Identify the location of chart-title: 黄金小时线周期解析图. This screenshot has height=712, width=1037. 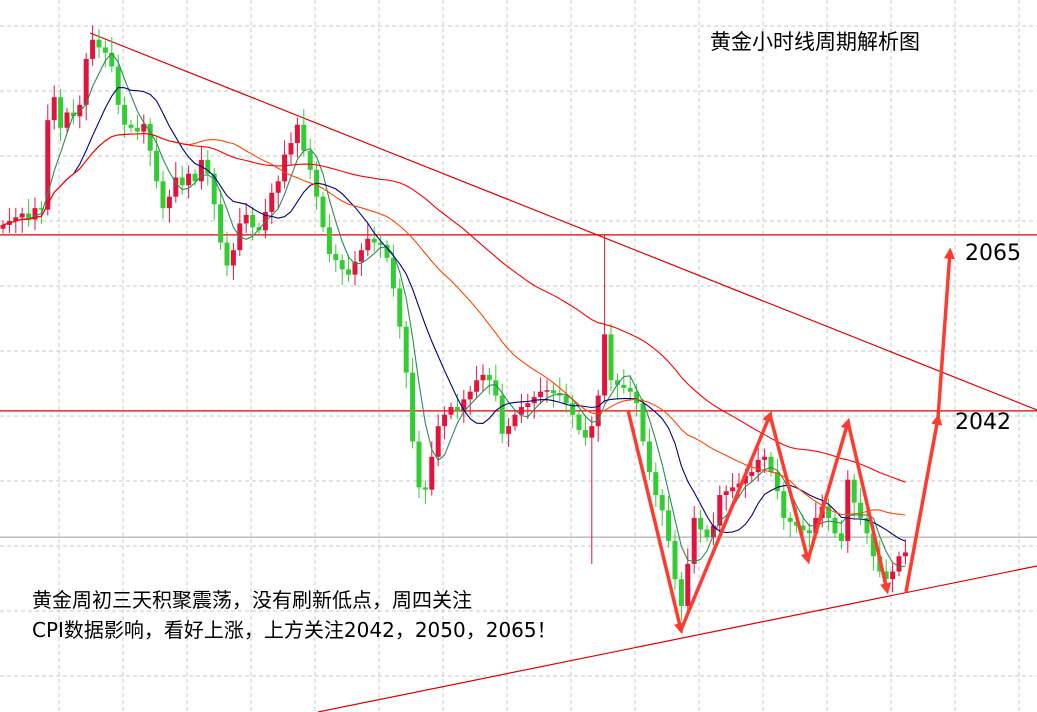
(815, 42).